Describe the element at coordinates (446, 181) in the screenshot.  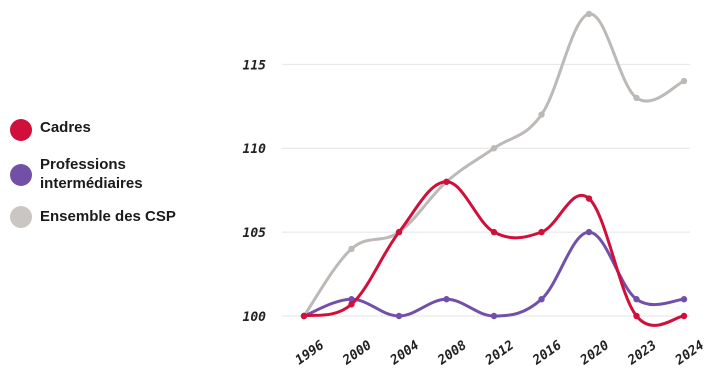
I see `point-cadres-2008` at that location.